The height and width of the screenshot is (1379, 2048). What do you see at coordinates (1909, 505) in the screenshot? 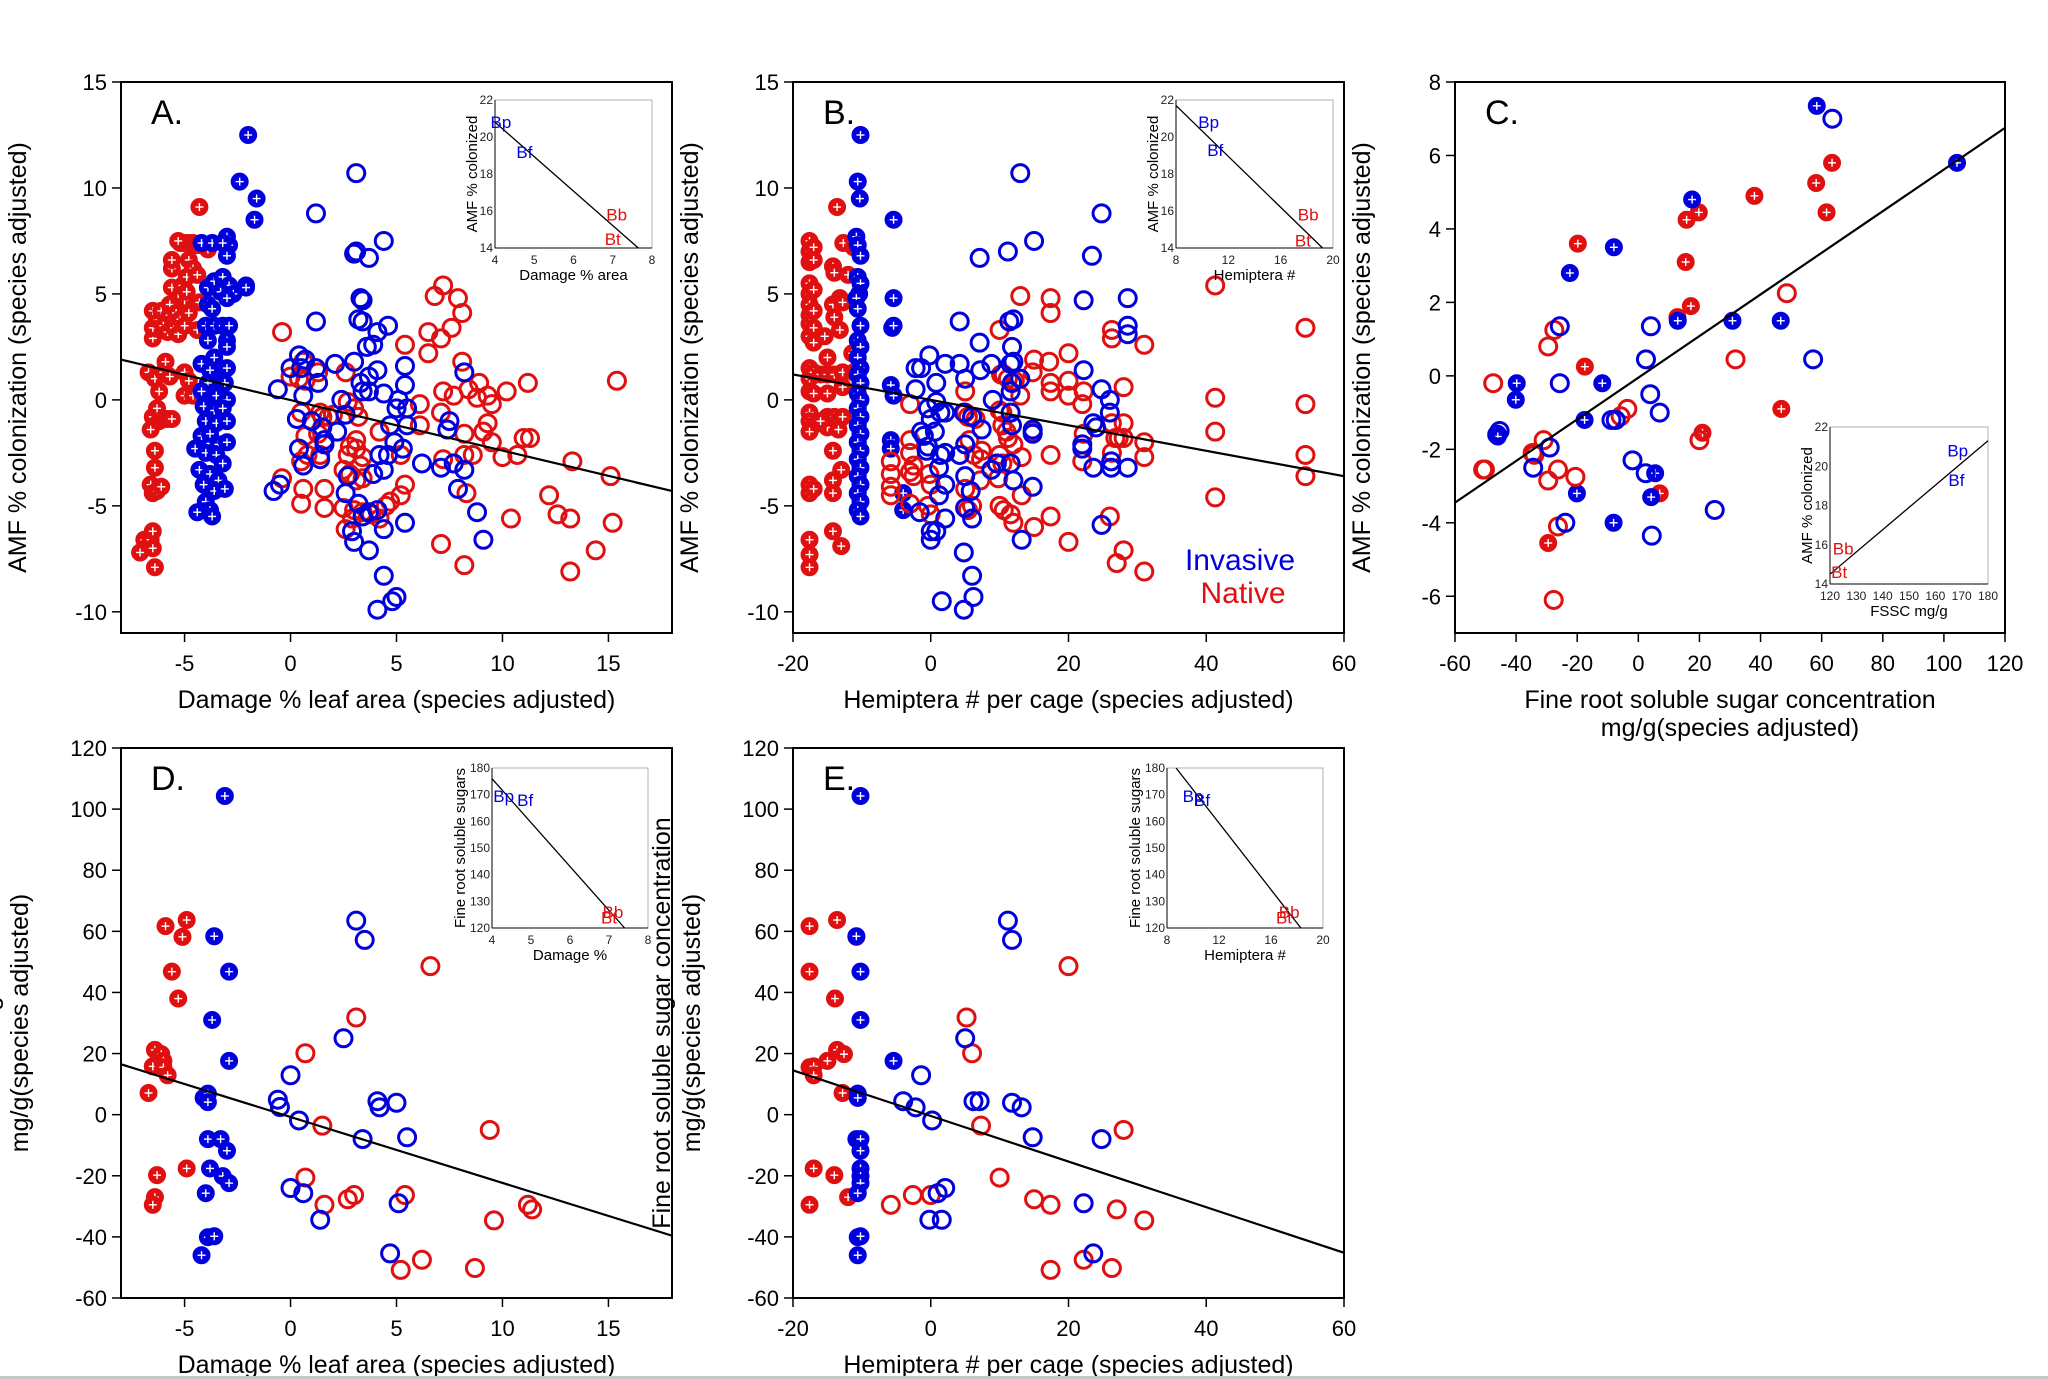
I see `inset-frame` at bounding box center [1909, 505].